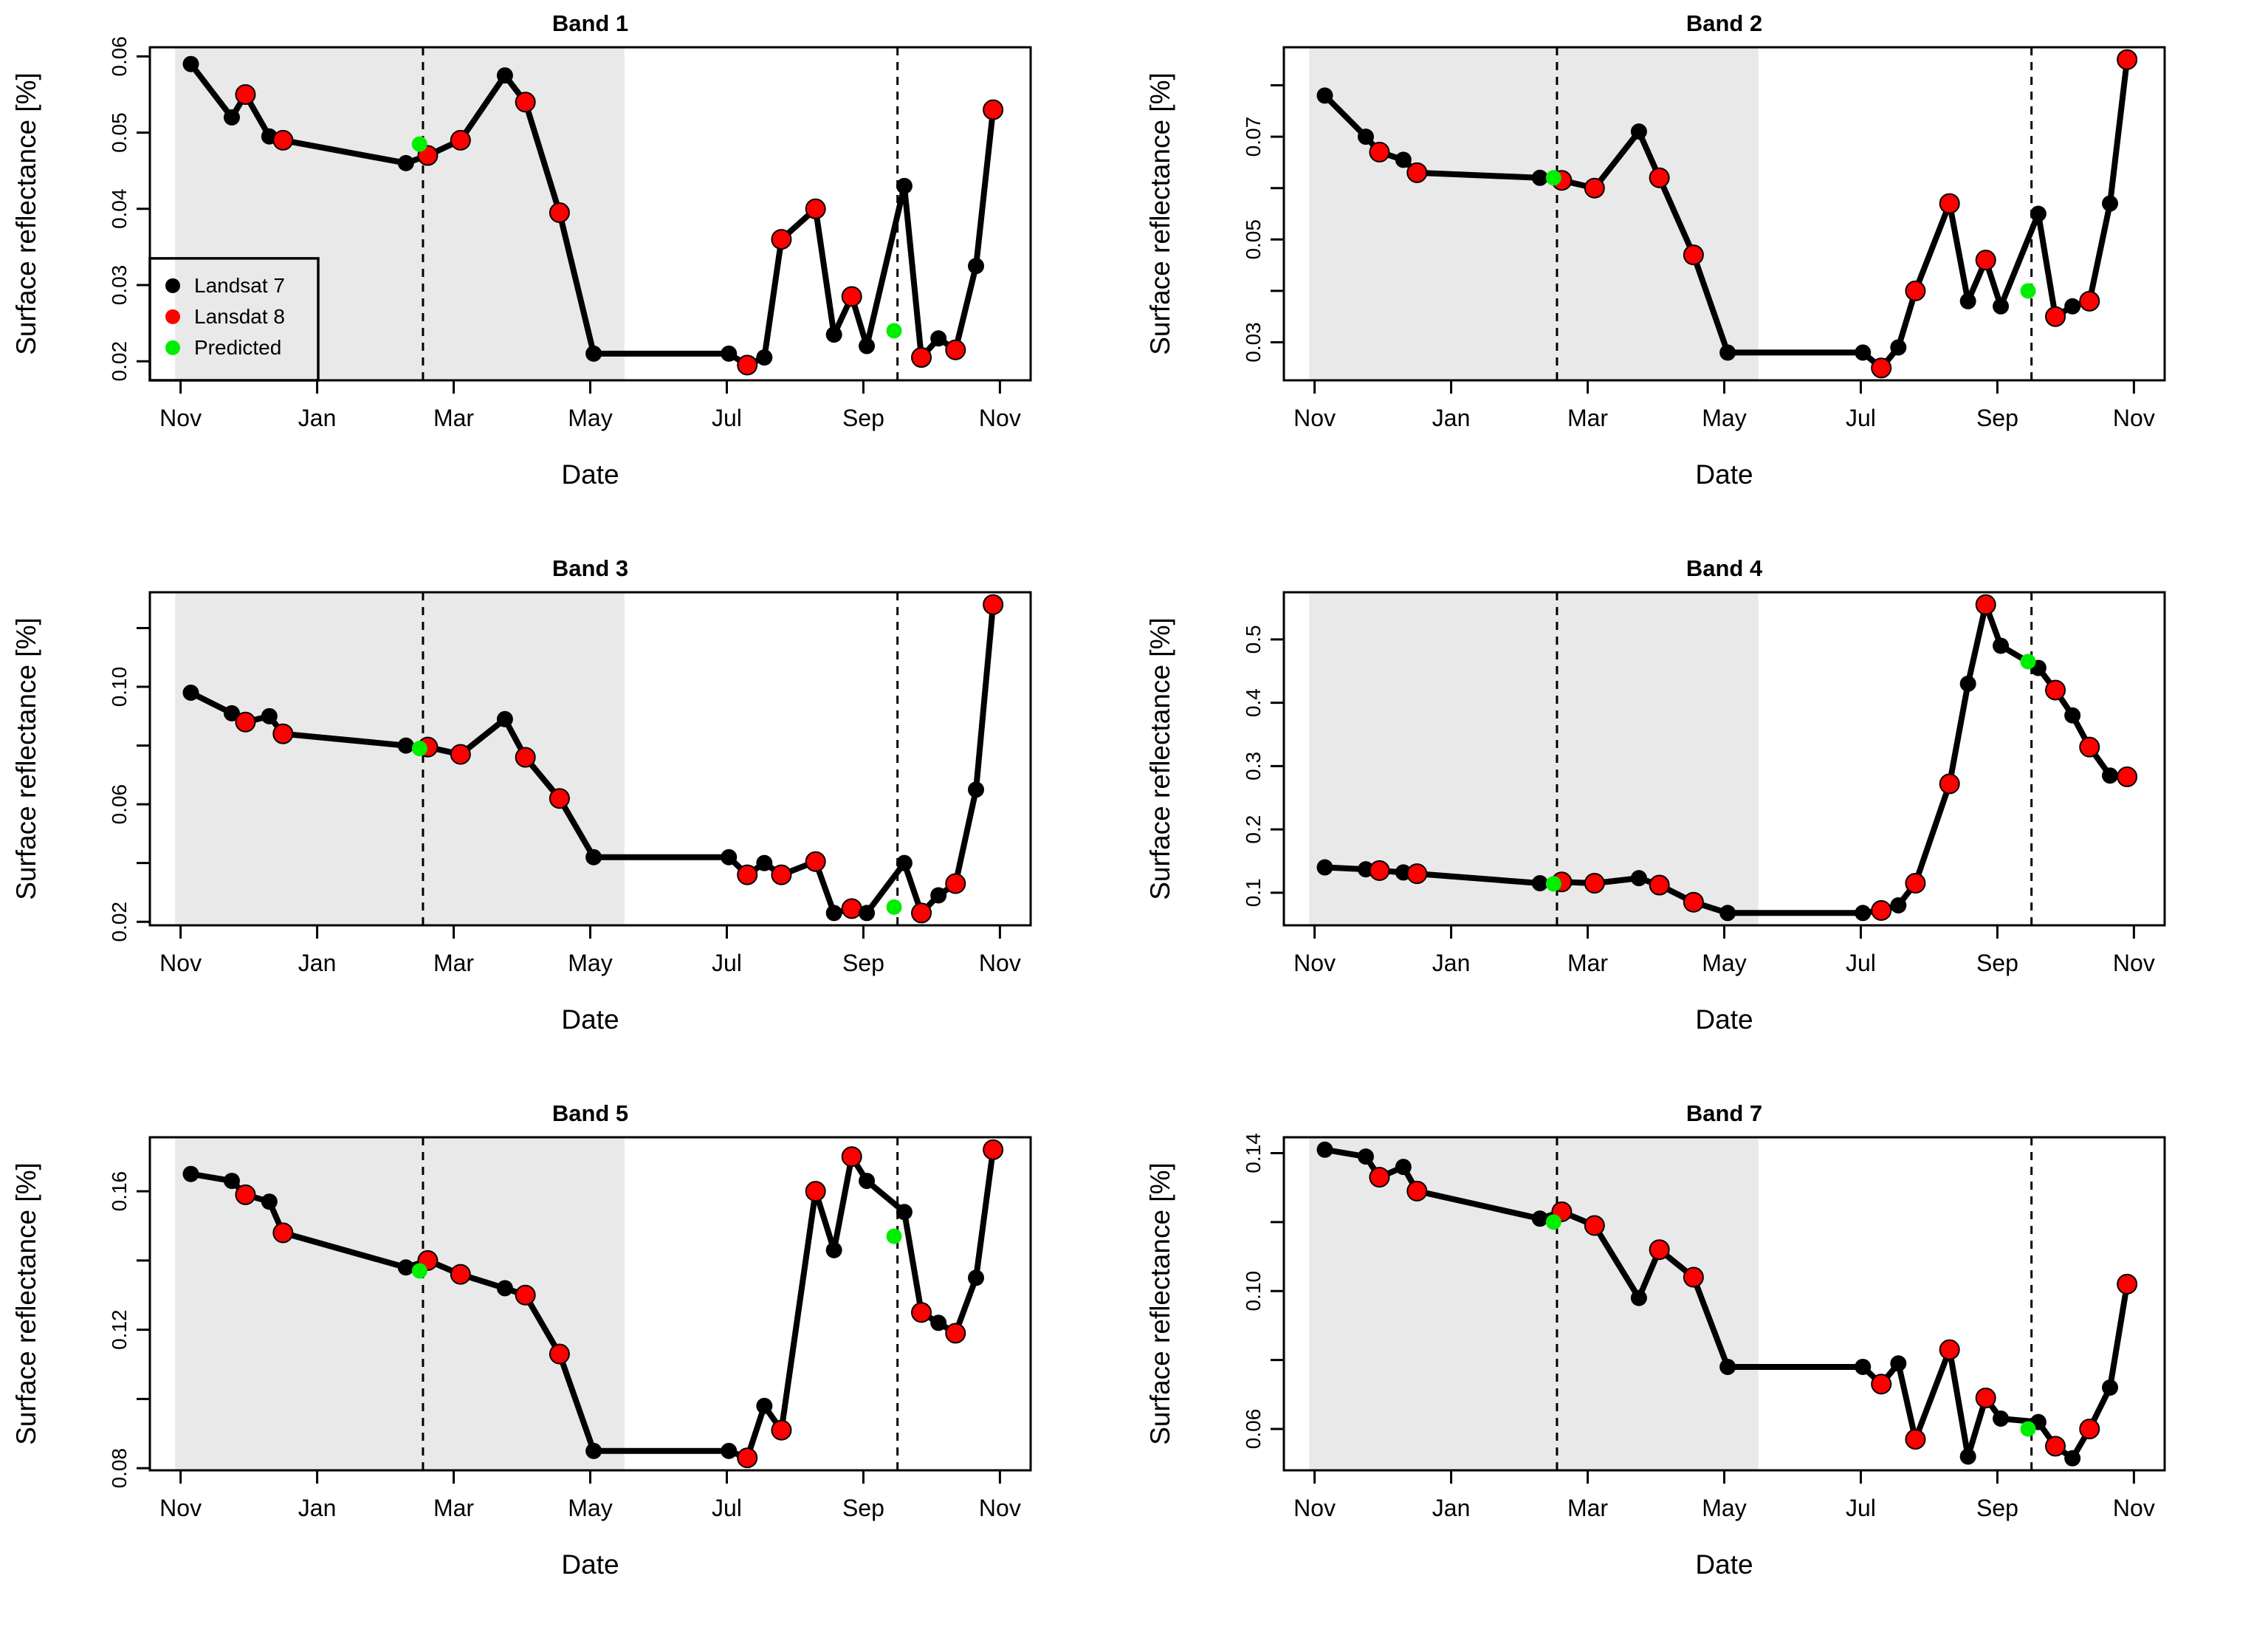 The height and width of the screenshot is (1635, 2268). What do you see at coordinates (119, 1329) in the screenshot?
I see `svg-text: 0.12` at bounding box center [119, 1329].